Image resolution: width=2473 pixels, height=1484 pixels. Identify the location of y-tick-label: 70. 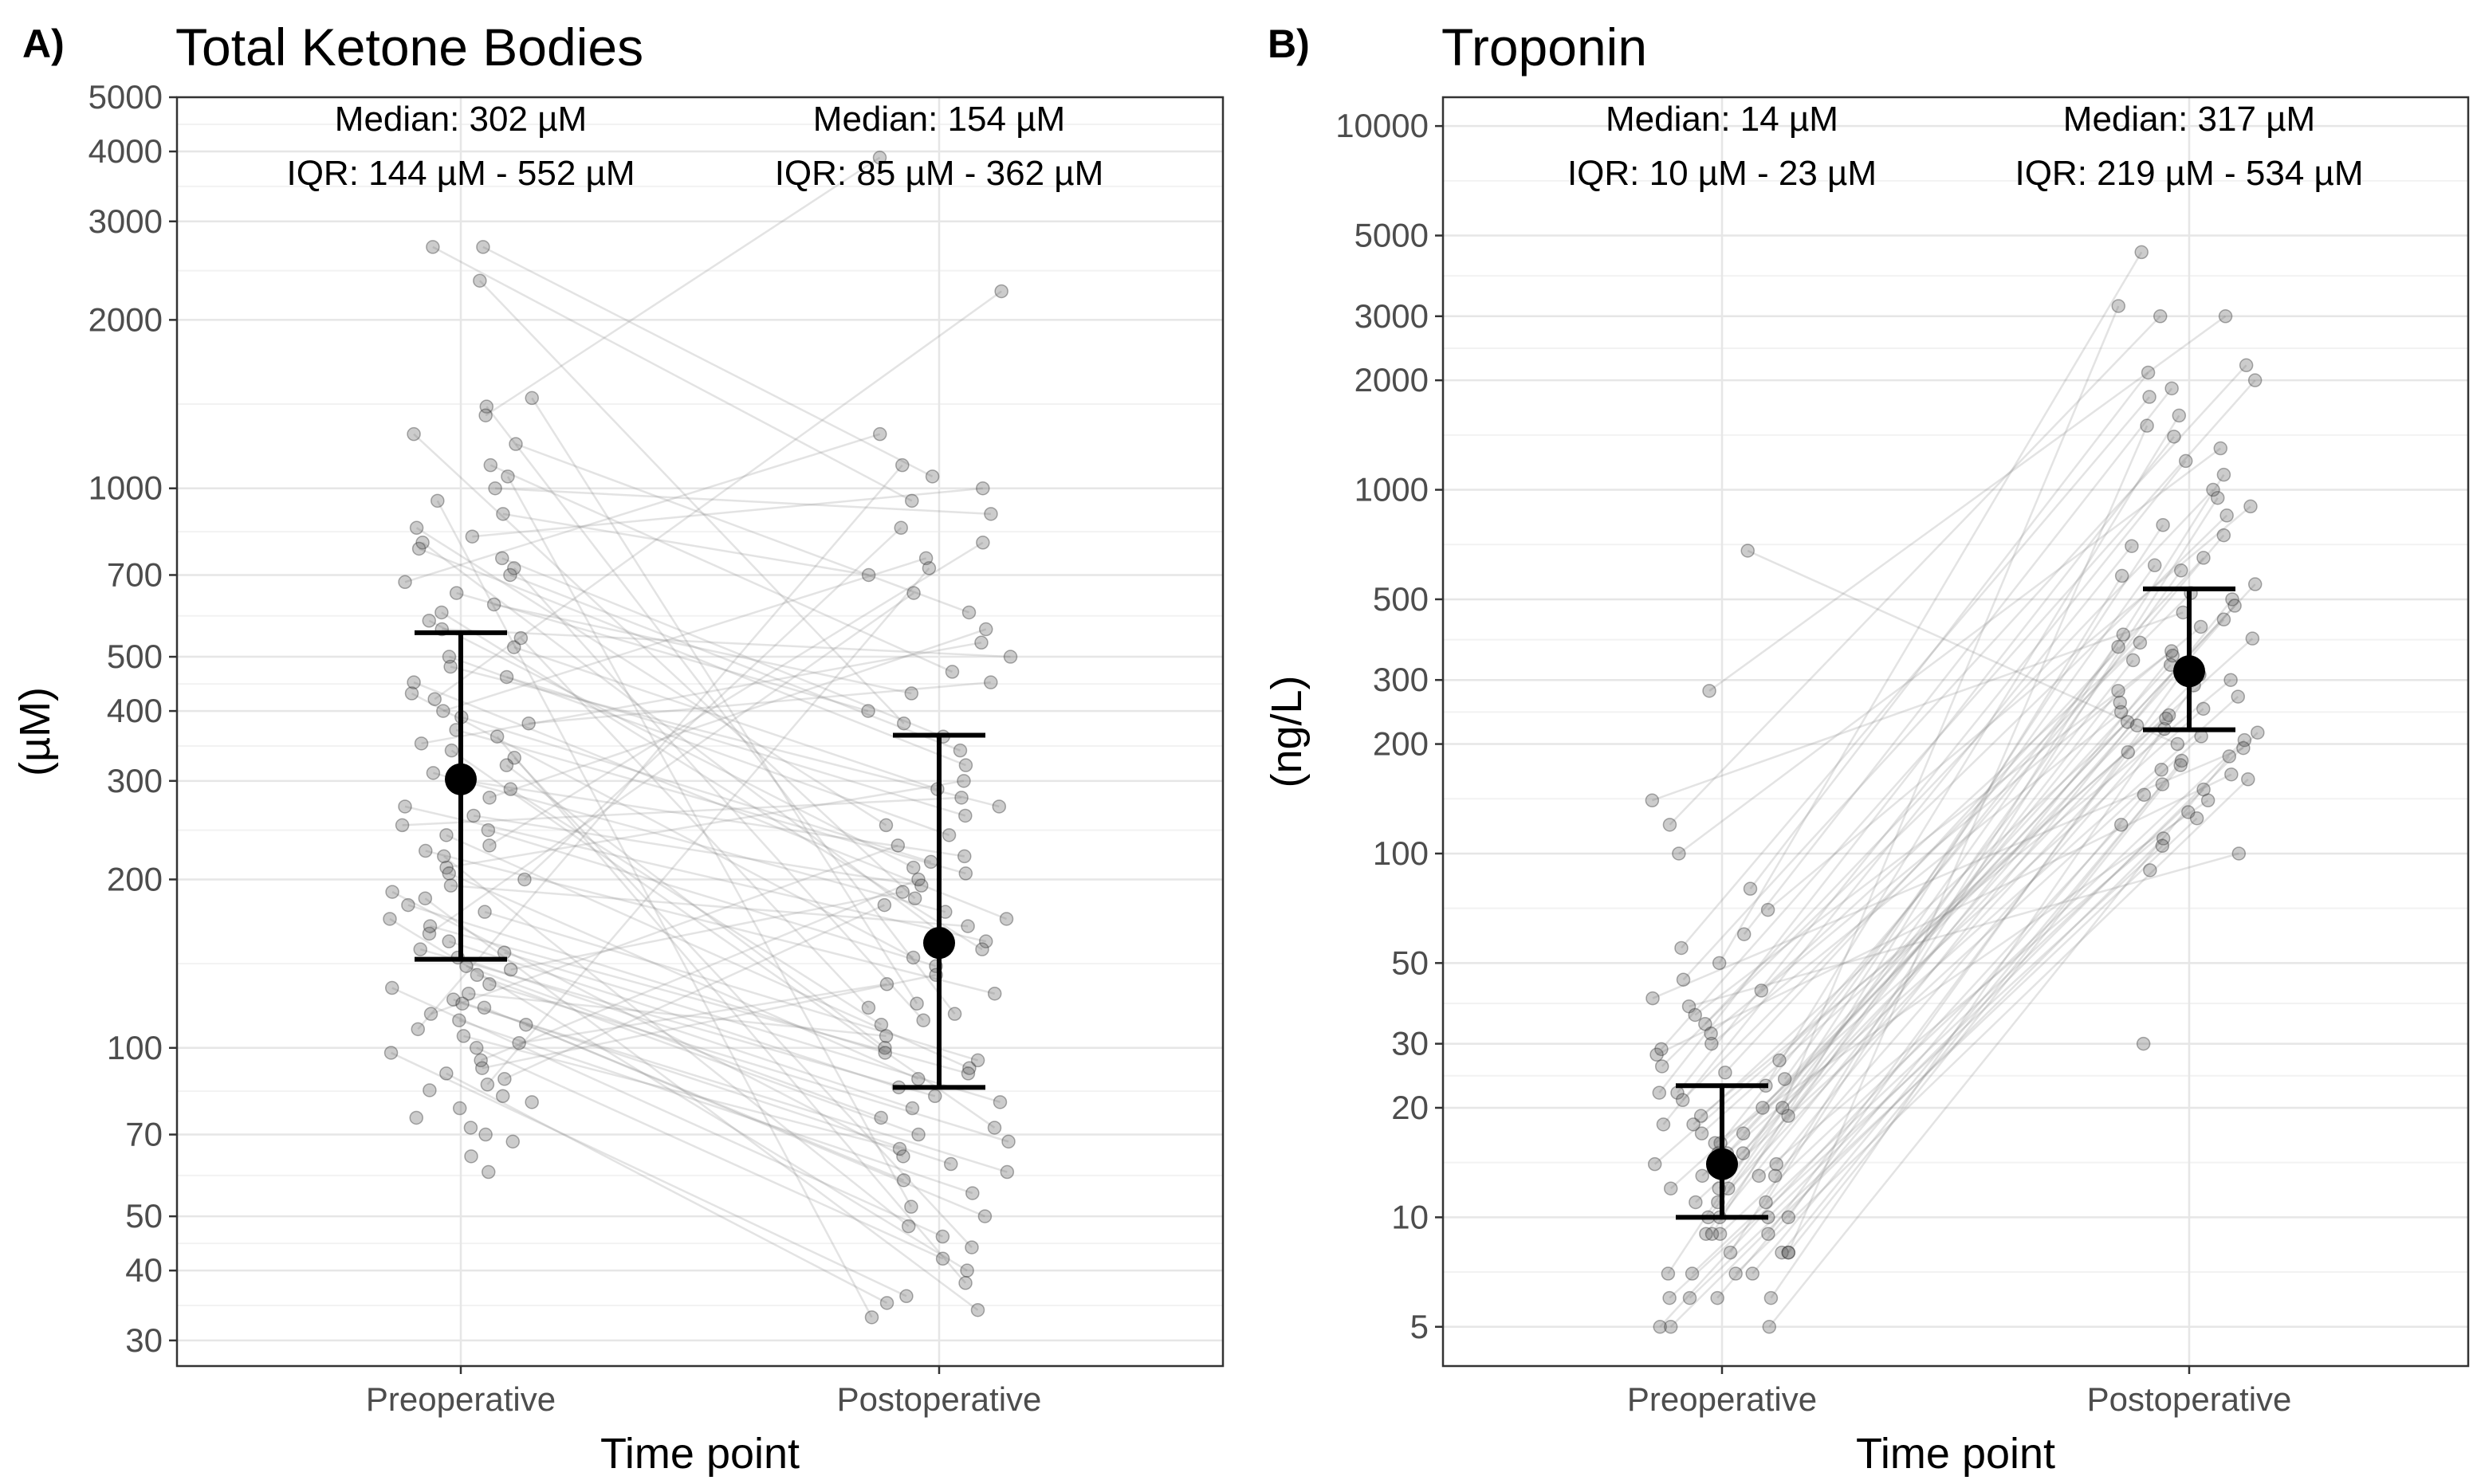
(144, 1134).